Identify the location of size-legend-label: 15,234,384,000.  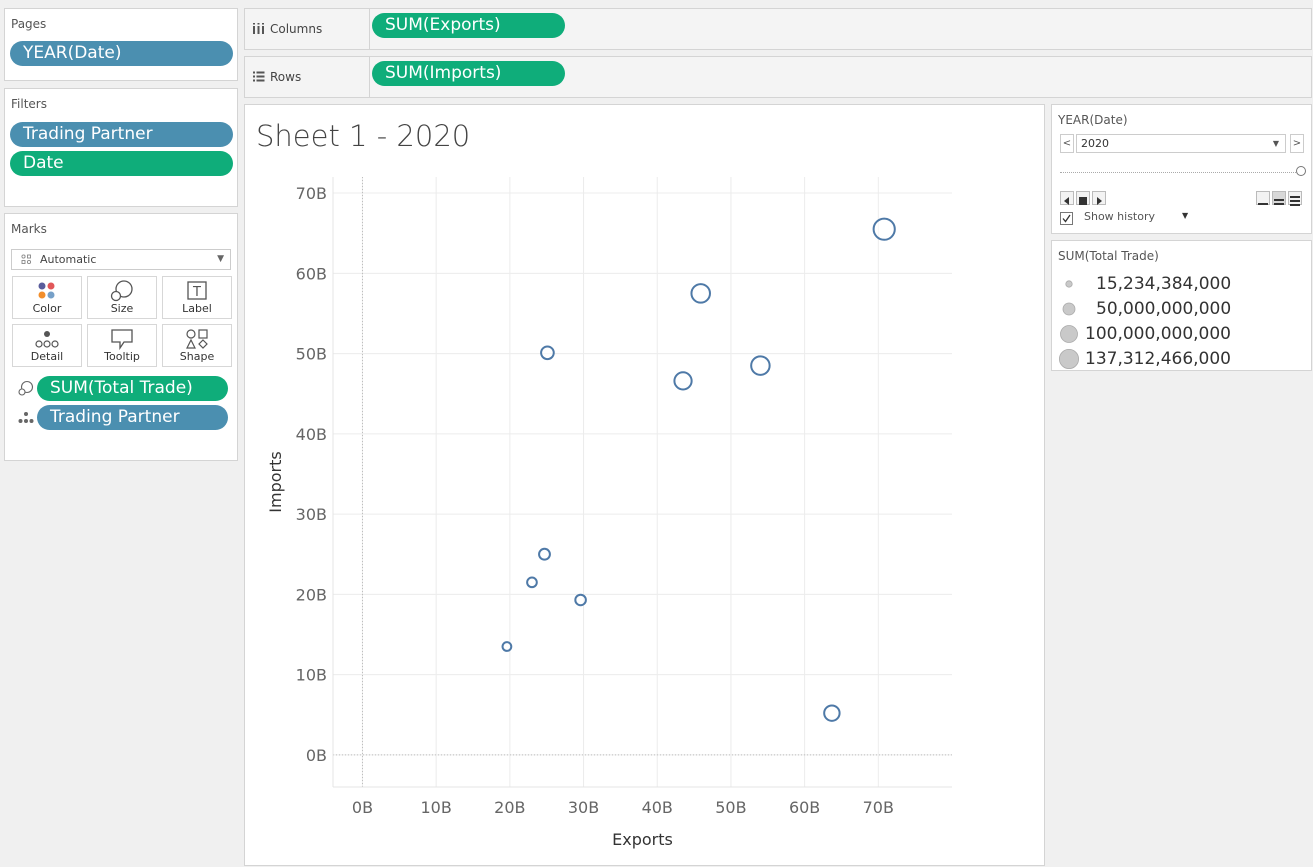
(1164, 284).